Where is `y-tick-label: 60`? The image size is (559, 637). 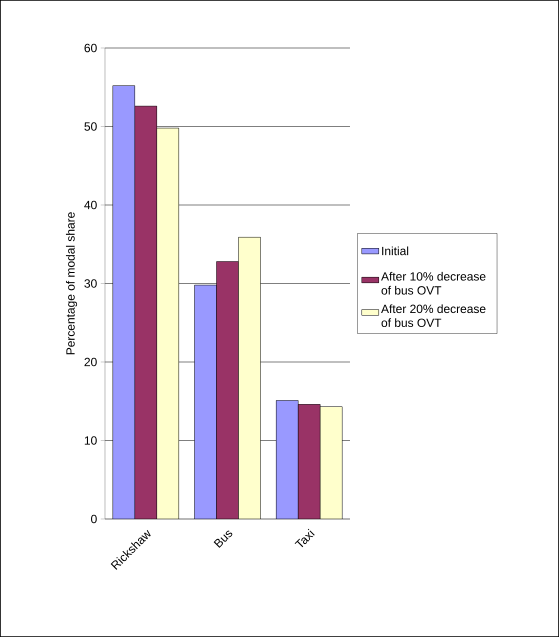
y-tick-label: 60 is located at coordinates (90, 48).